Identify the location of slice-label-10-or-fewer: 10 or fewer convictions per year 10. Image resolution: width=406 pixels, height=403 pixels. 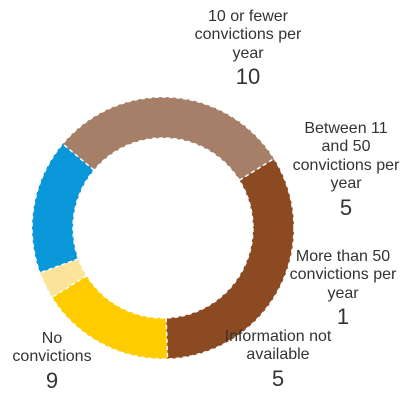
(248, 48).